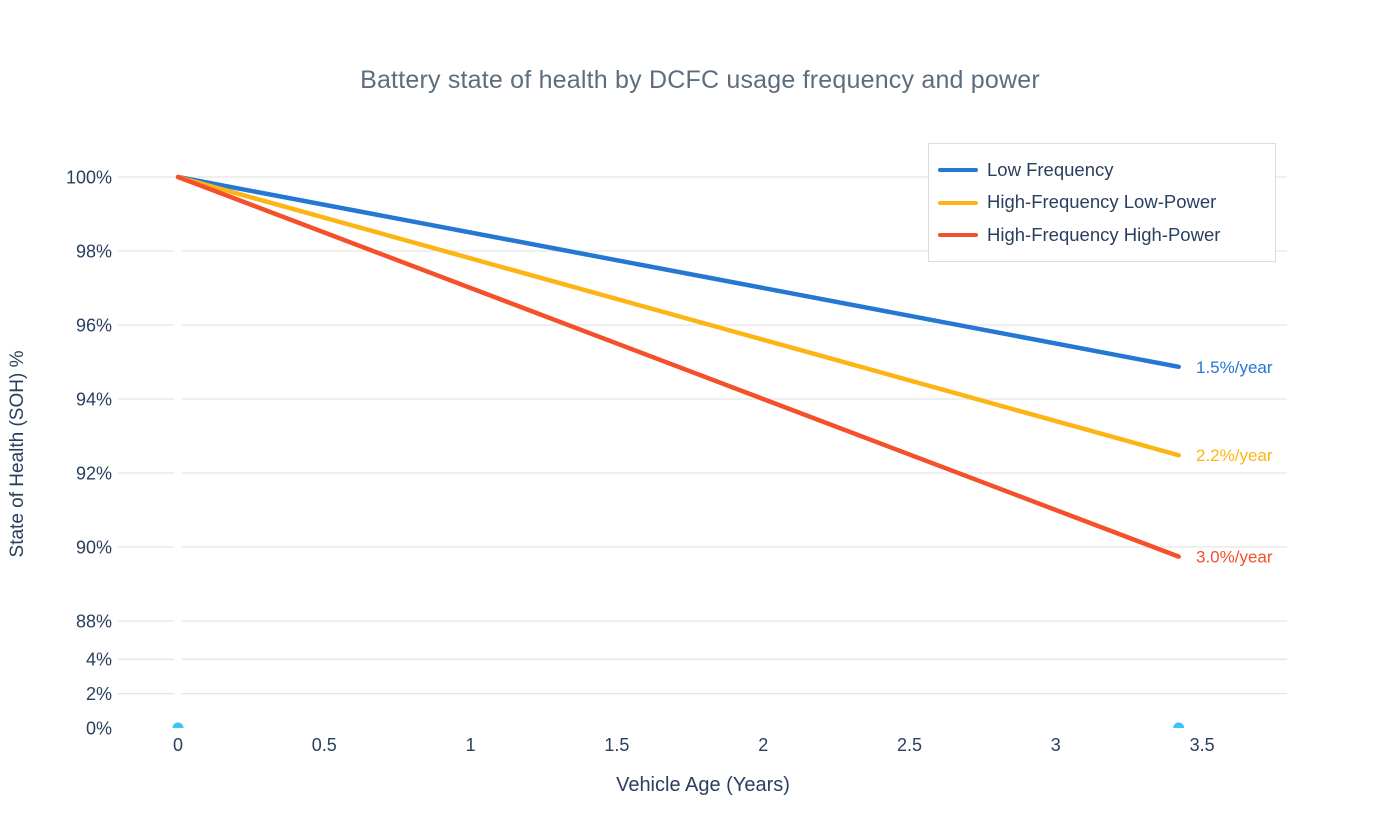 This screenshot has width=1400, height=840. What do you see at coordinates (958, 202) in the screenshot?
I see `legend-swatch-high-frequency-low-power` at bounding box center [958, 202].